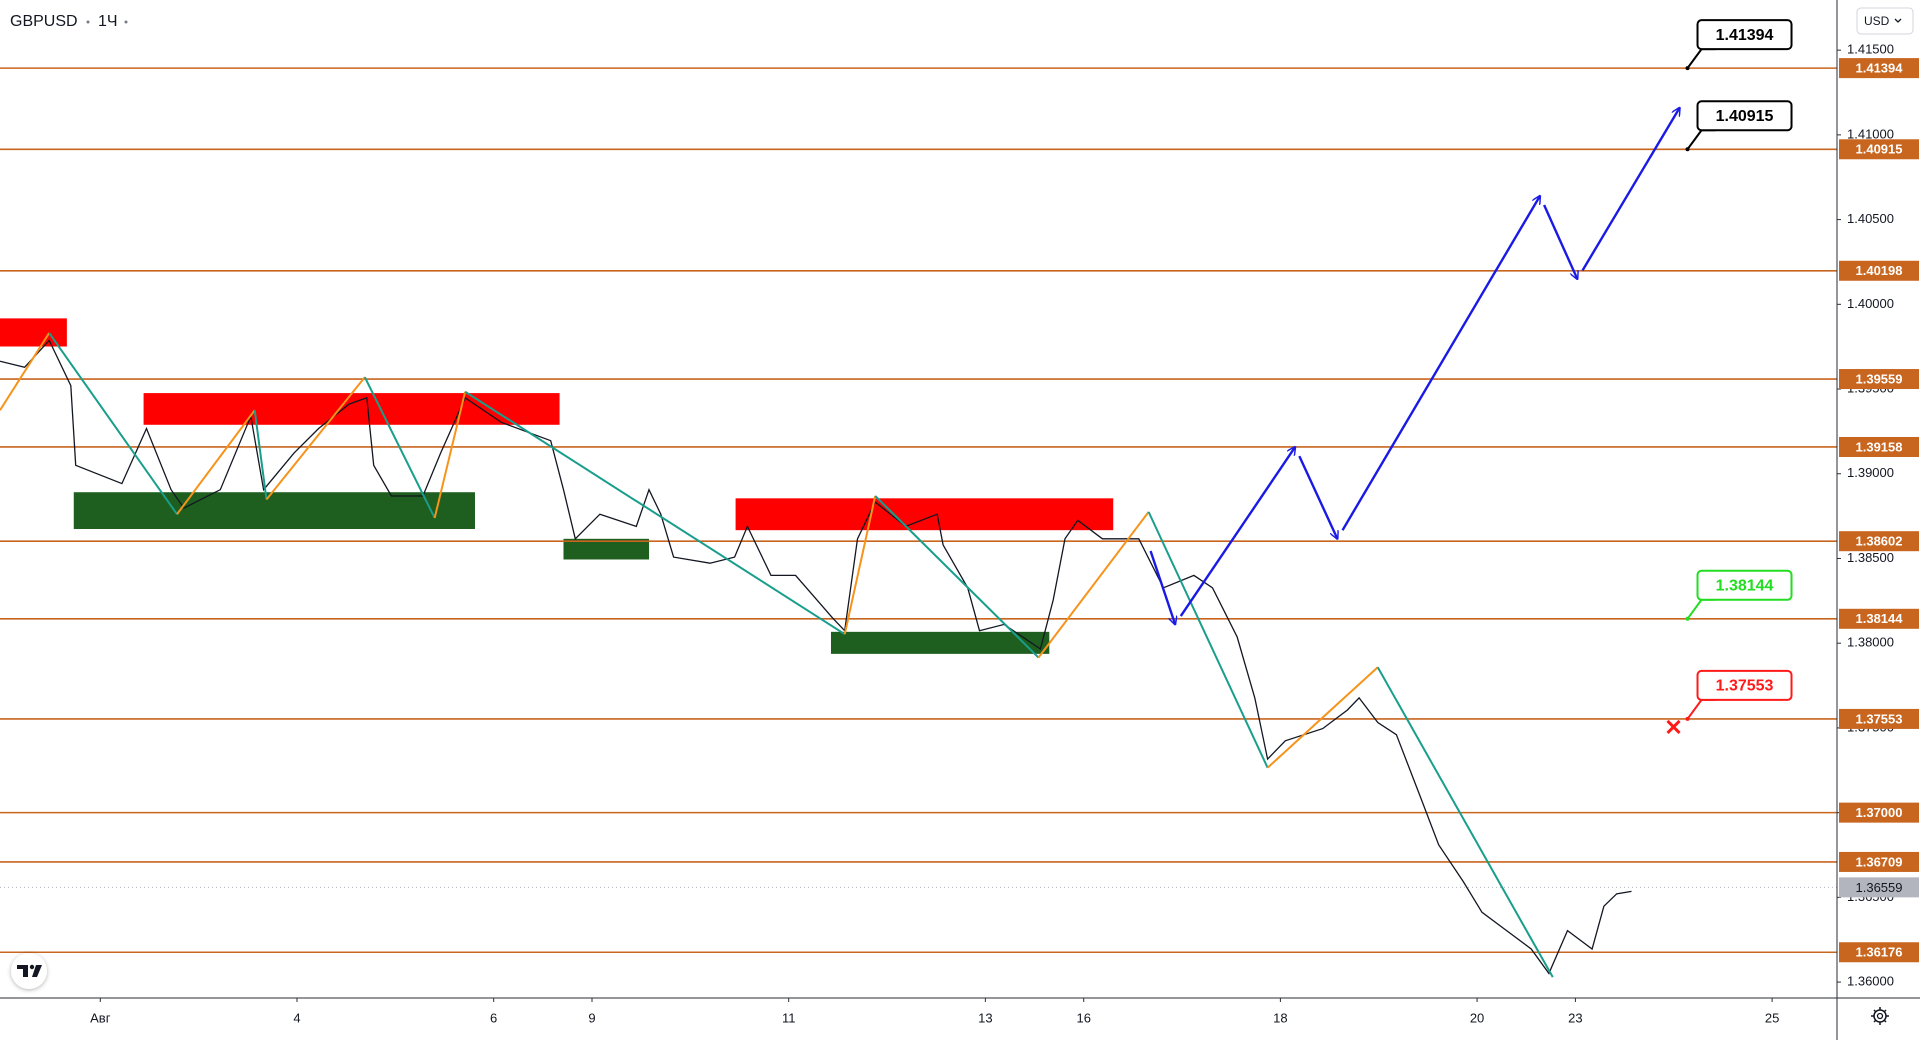  What do you see at coordinates (1673, 726) in the screenshot?
I see `cancel-mark` at bounding box center [1673, 726].